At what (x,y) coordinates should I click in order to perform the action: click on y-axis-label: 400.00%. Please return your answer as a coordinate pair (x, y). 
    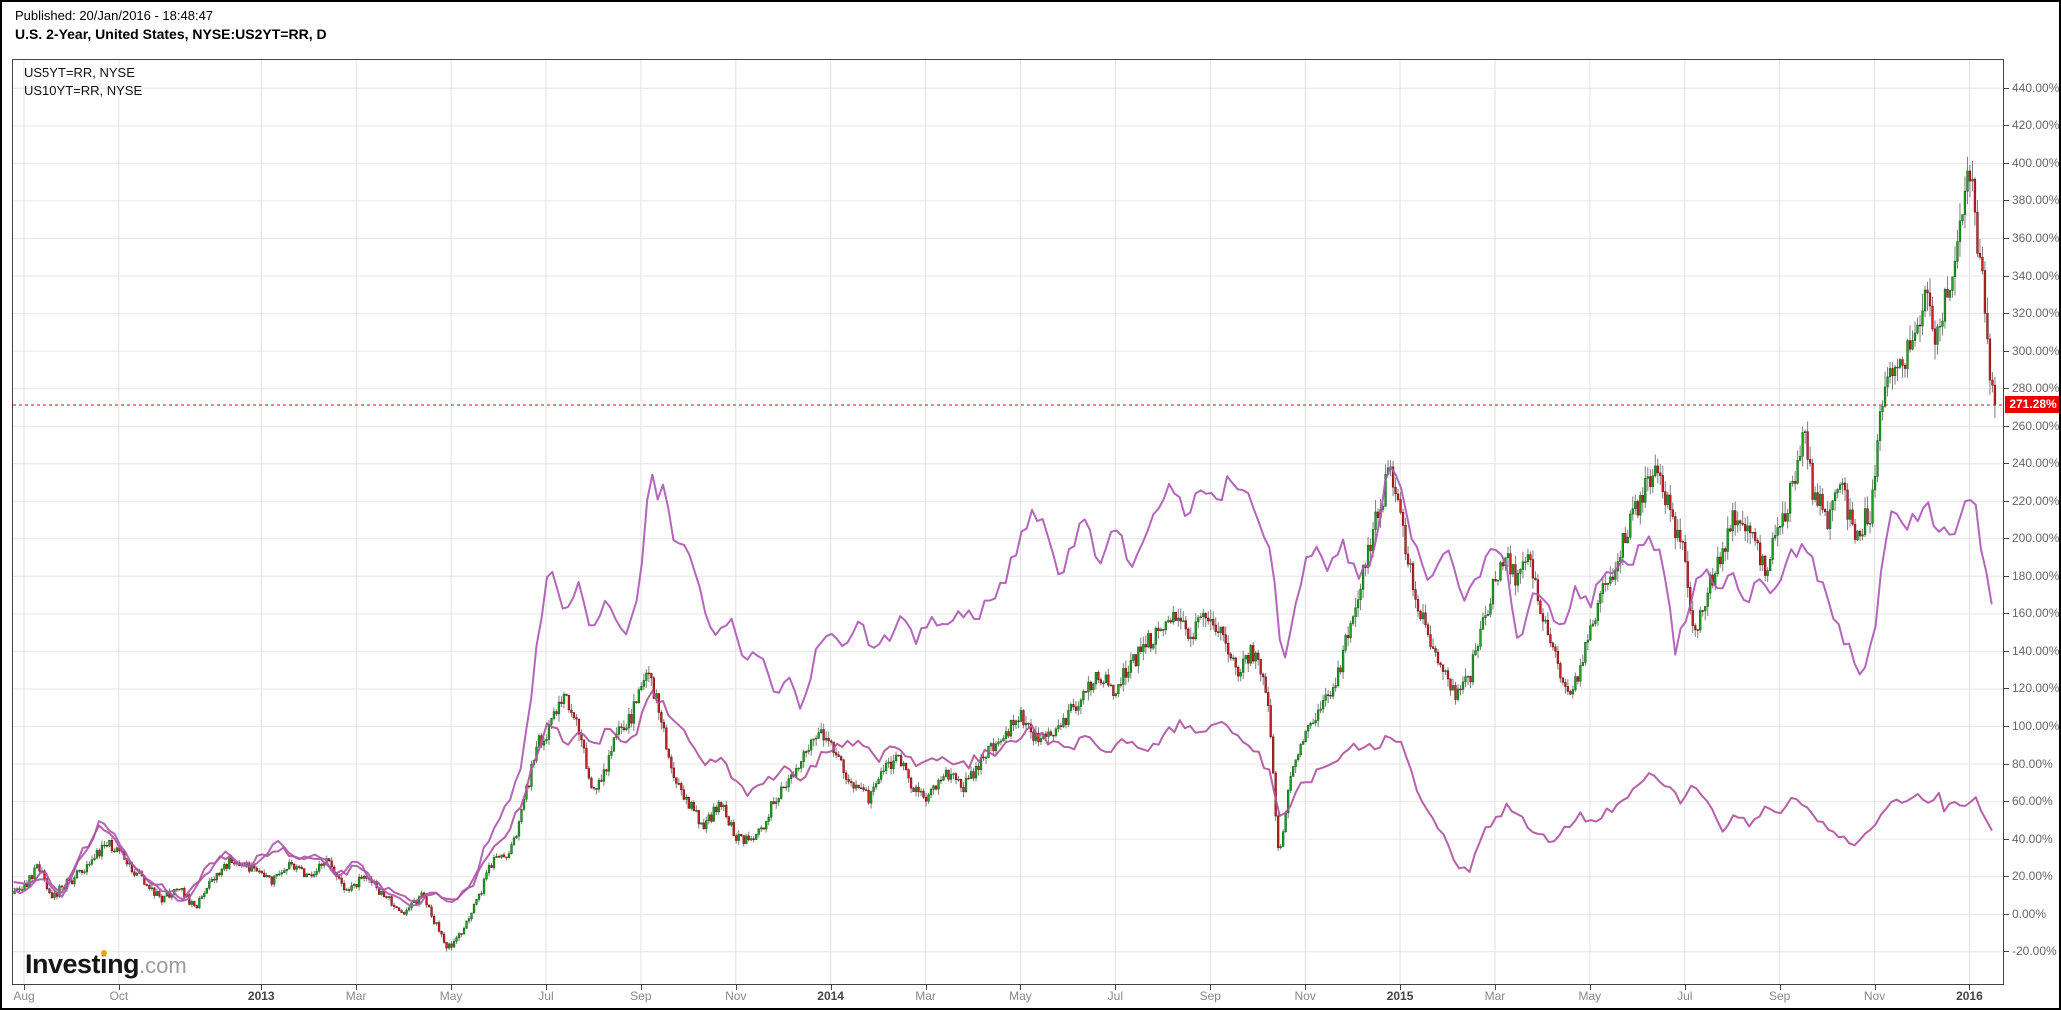
    Looking at the image, I should click on (2036, 162).